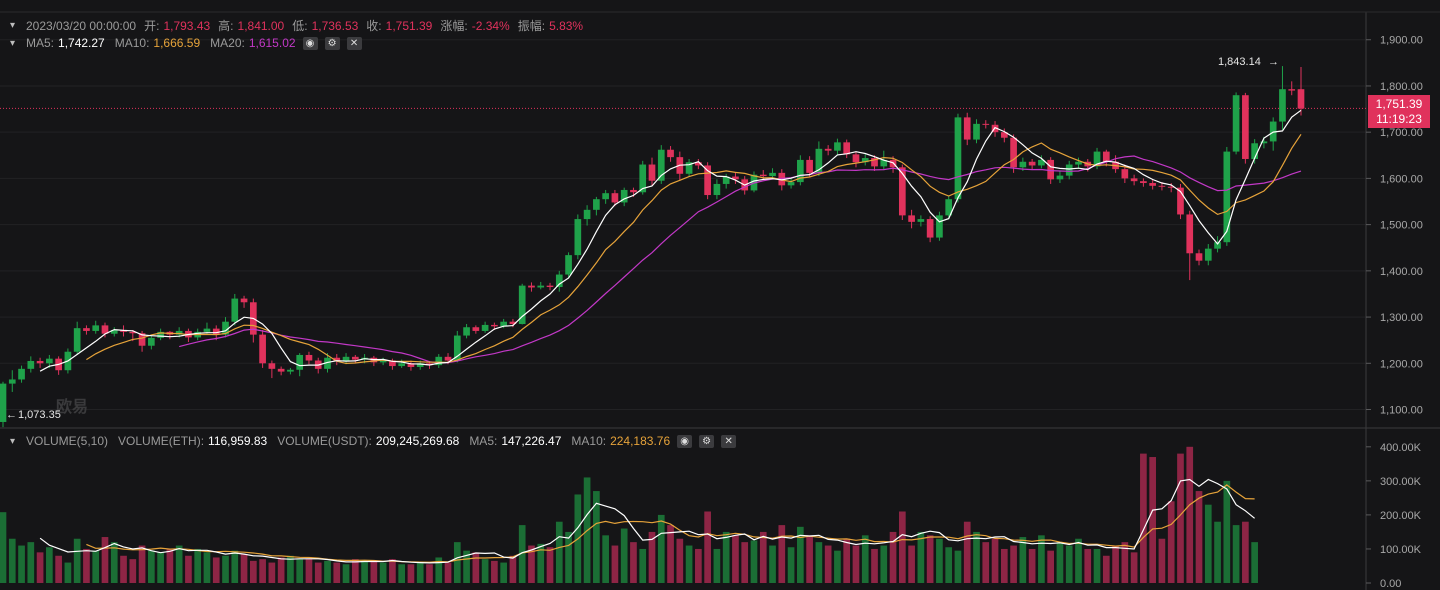 The width and height of the screenshot is (1440, 590). I want to click on volume-ma5-line, so click(647, 521).